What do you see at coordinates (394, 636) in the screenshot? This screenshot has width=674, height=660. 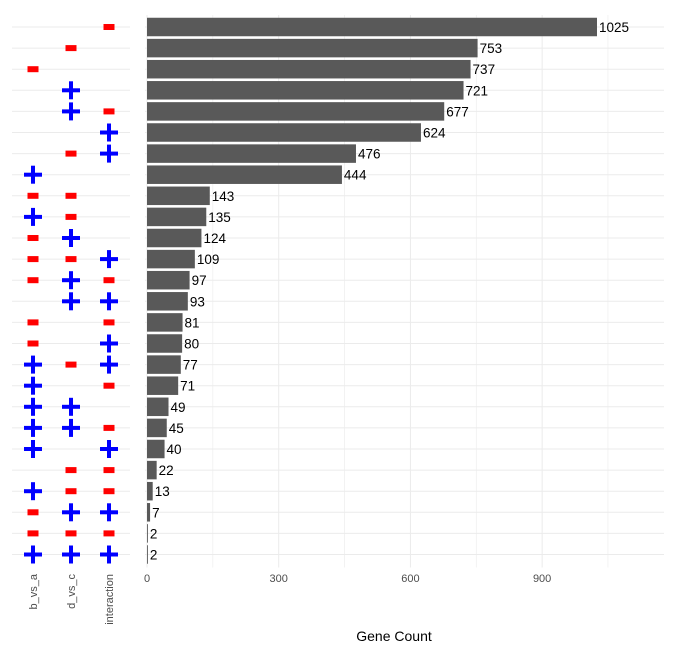 I see `x-axis-title: Gene Count` at bounding box center [394, 636].